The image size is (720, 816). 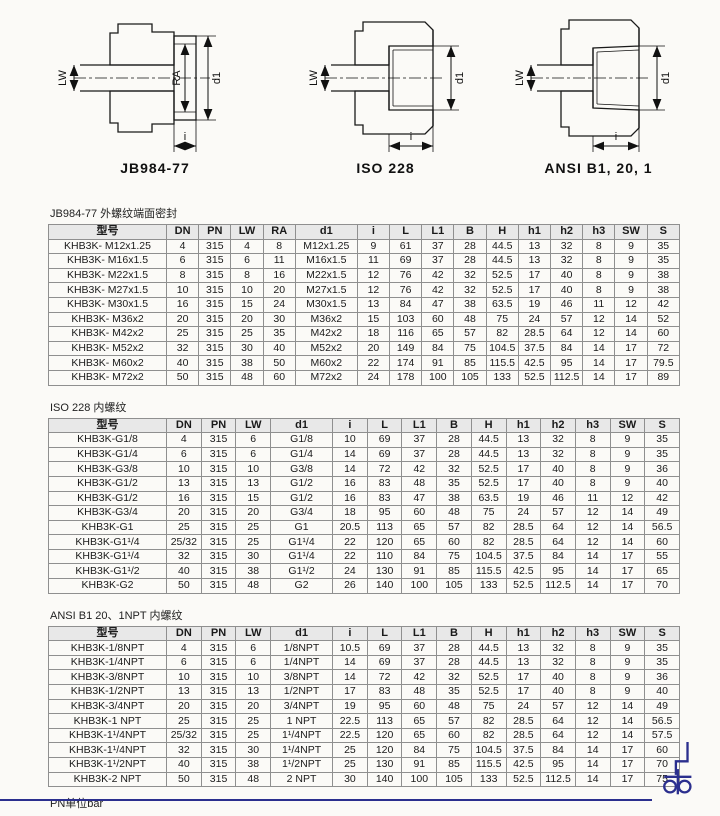 I want to click on column-header: LW, so click(x=253, y=633).